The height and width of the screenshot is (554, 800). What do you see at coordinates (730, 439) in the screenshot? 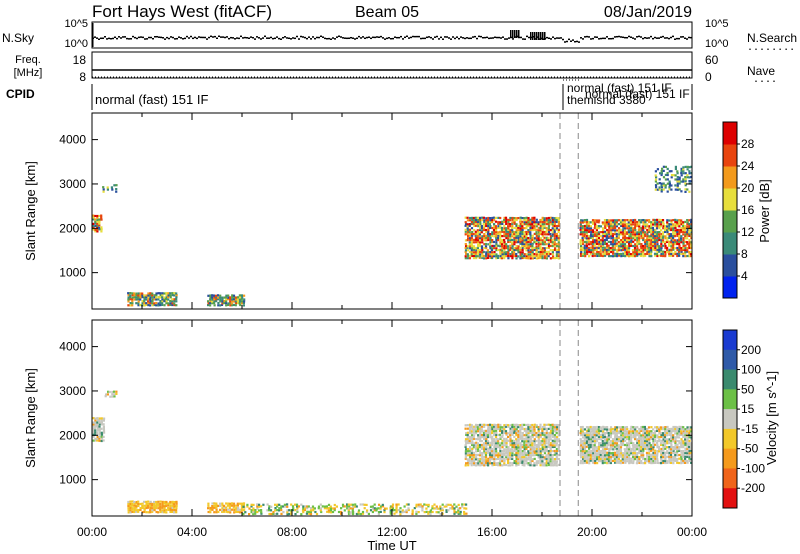
I see `colorbar-segment` at bounding box center [730, 439].